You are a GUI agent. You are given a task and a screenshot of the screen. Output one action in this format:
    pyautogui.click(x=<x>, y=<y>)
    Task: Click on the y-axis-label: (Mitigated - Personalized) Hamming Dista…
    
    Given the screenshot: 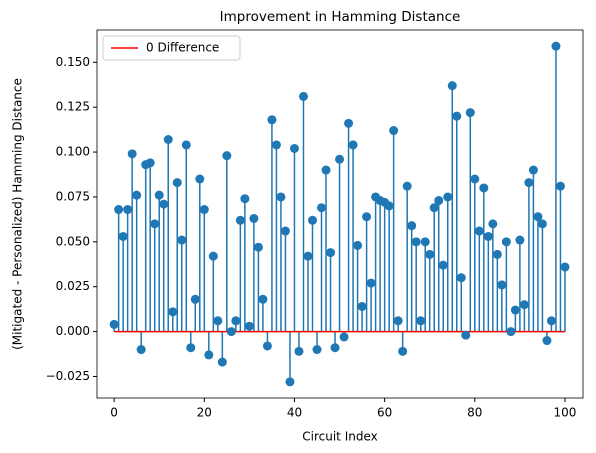 What is the action you would take?
    pyautogui.click(x=18, y=214)
    